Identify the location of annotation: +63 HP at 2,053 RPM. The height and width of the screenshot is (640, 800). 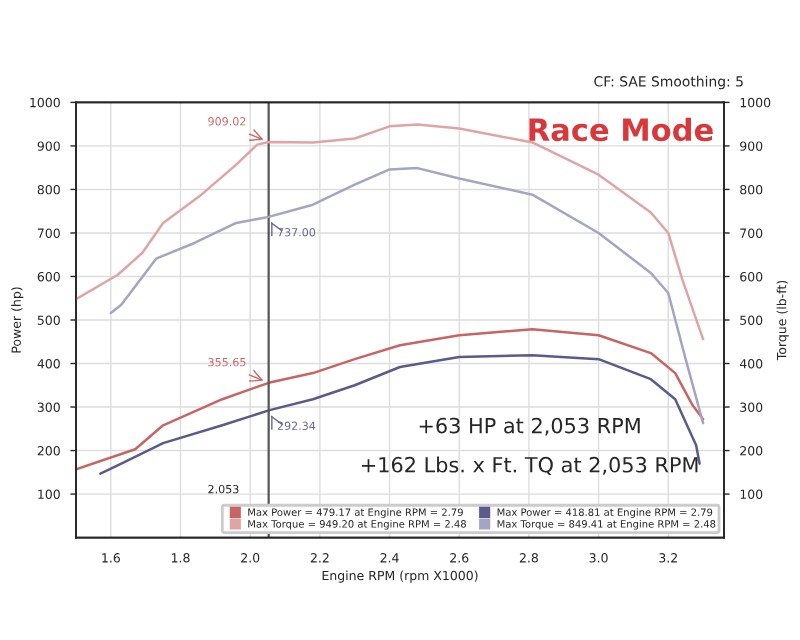
(529, 426).